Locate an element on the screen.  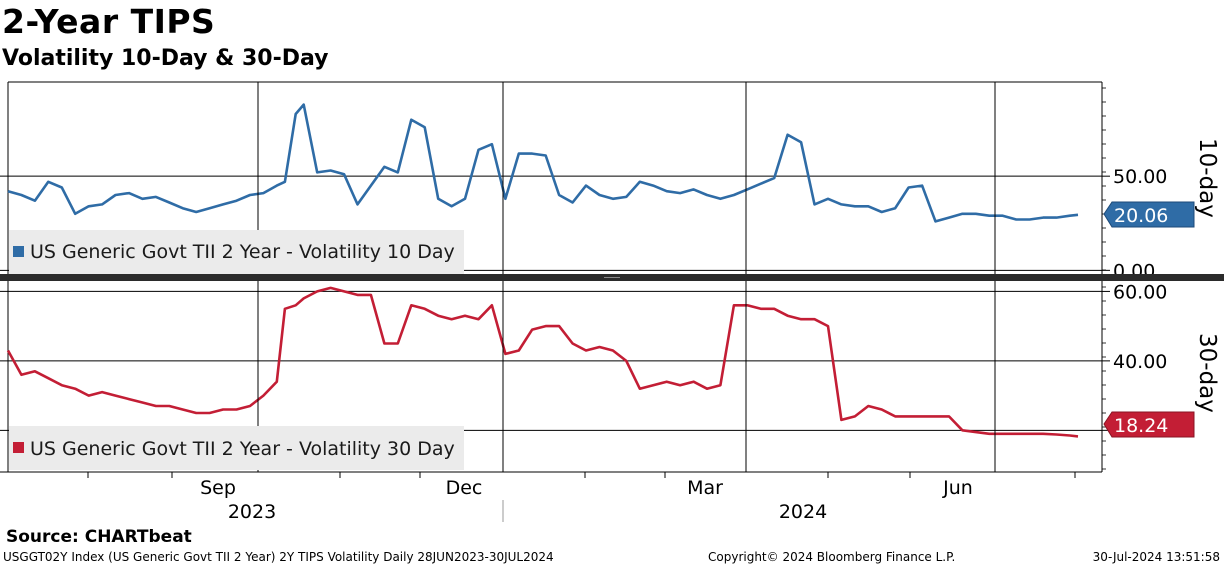
last-value-30day: 18.24 is located at coordinates (1141, 426).